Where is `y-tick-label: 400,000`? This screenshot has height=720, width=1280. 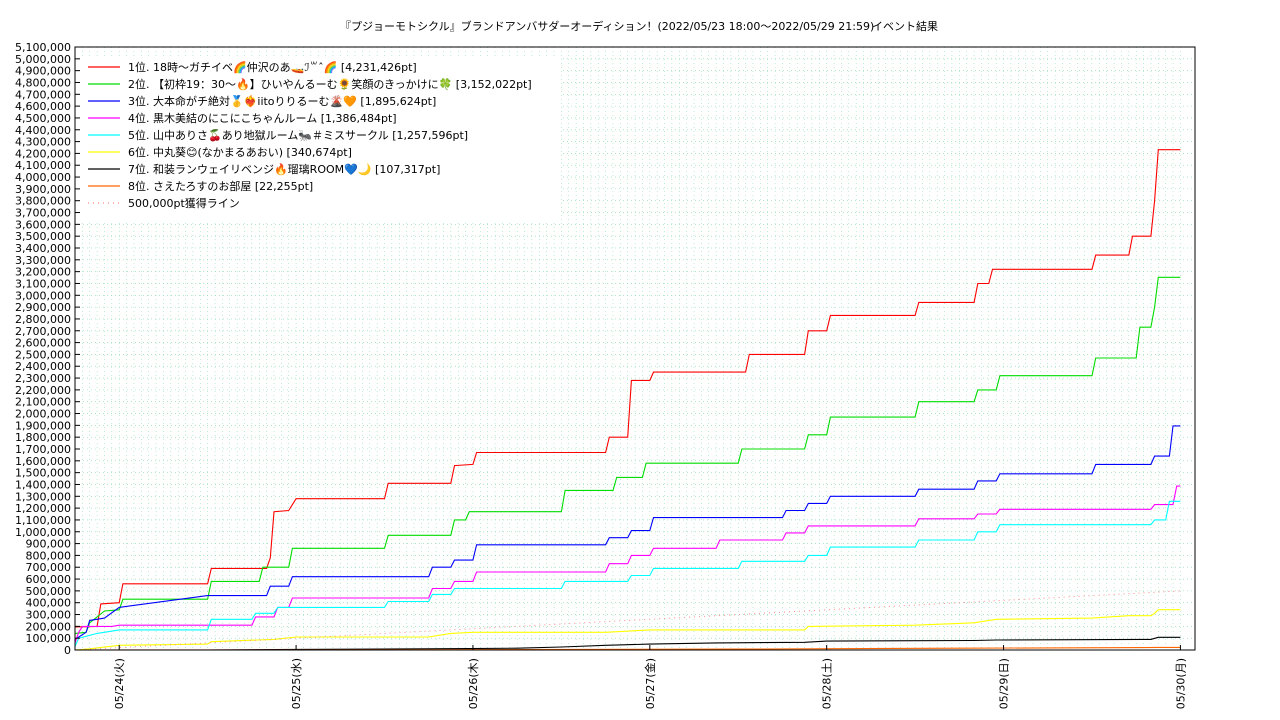 y-tick-label: 400,000 is located at coordinates (49, 603).